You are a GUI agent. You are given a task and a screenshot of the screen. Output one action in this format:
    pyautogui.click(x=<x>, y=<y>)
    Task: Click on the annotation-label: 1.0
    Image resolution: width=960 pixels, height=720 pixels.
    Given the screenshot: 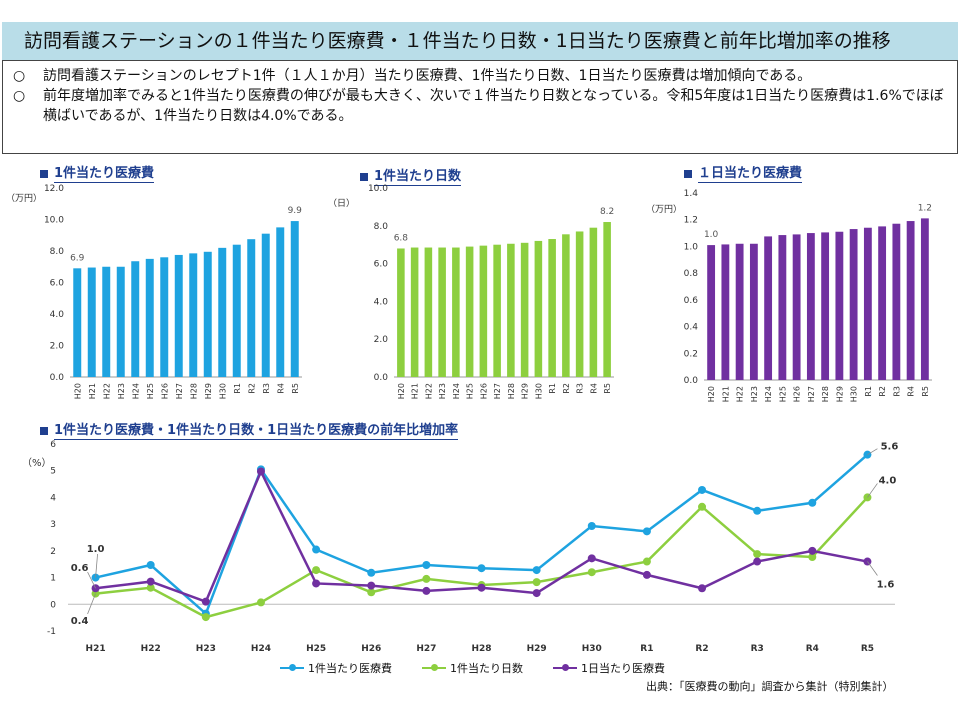 What is the action you would take?
    pyautogui.click(x=96, y=549)
    